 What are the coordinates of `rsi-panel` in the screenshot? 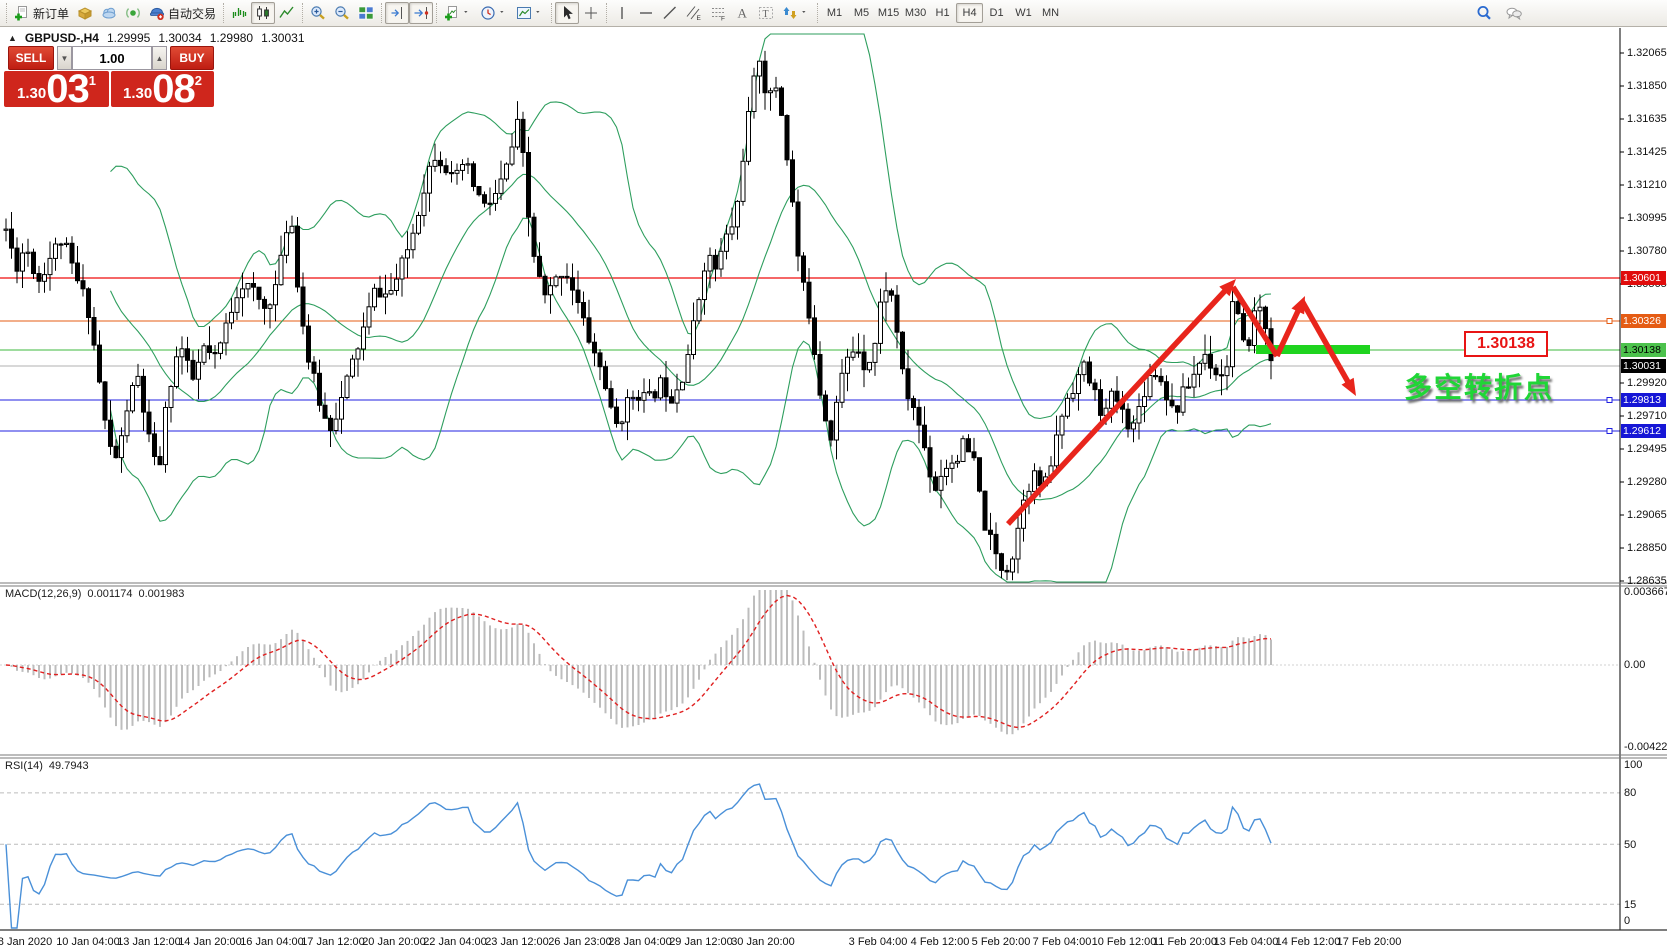 It's located at (810, 856).